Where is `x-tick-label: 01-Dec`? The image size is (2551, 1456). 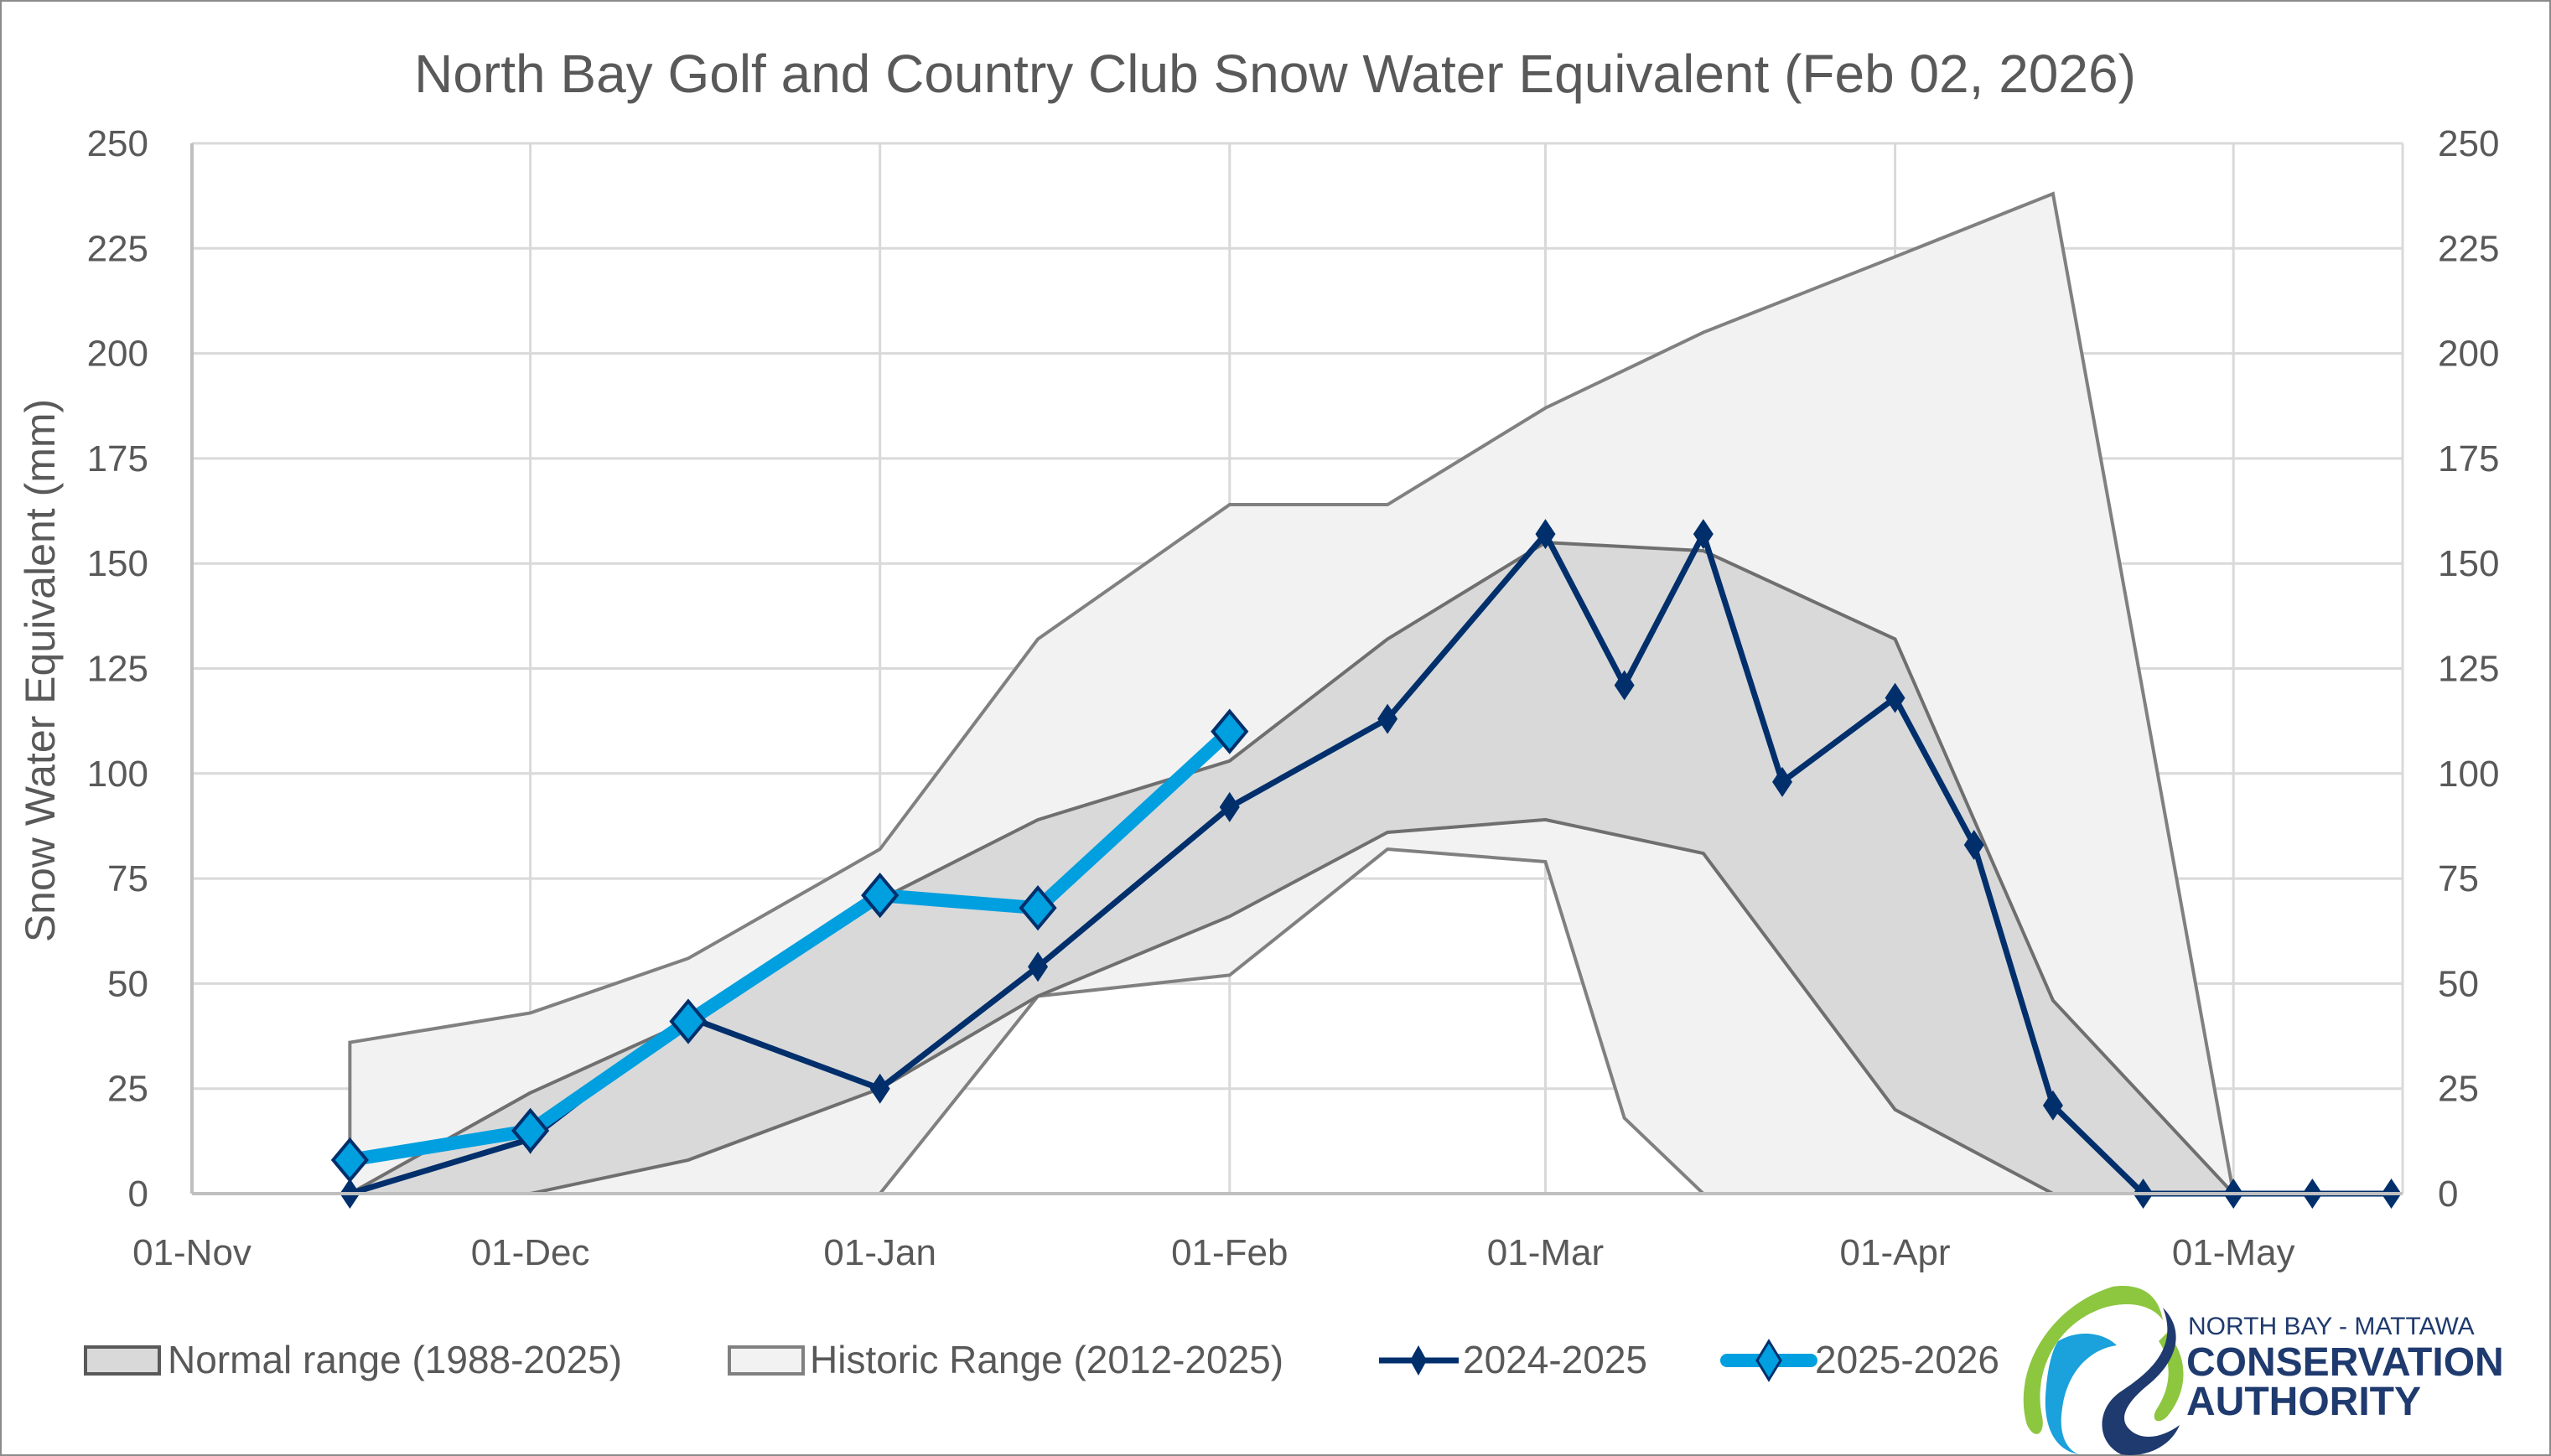 x-tick-label: 01-Dec is located at coordinates (530, 1252).